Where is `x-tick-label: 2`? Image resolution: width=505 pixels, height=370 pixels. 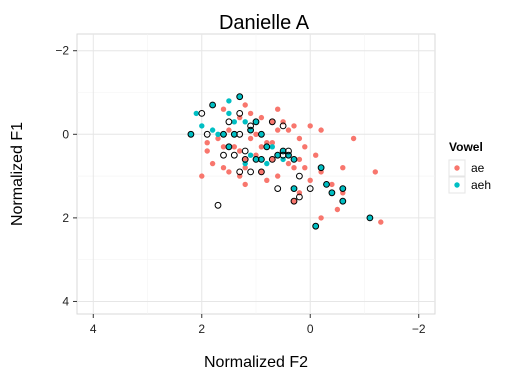
x-tick-label: 2 is located at coordinates (201, 329).